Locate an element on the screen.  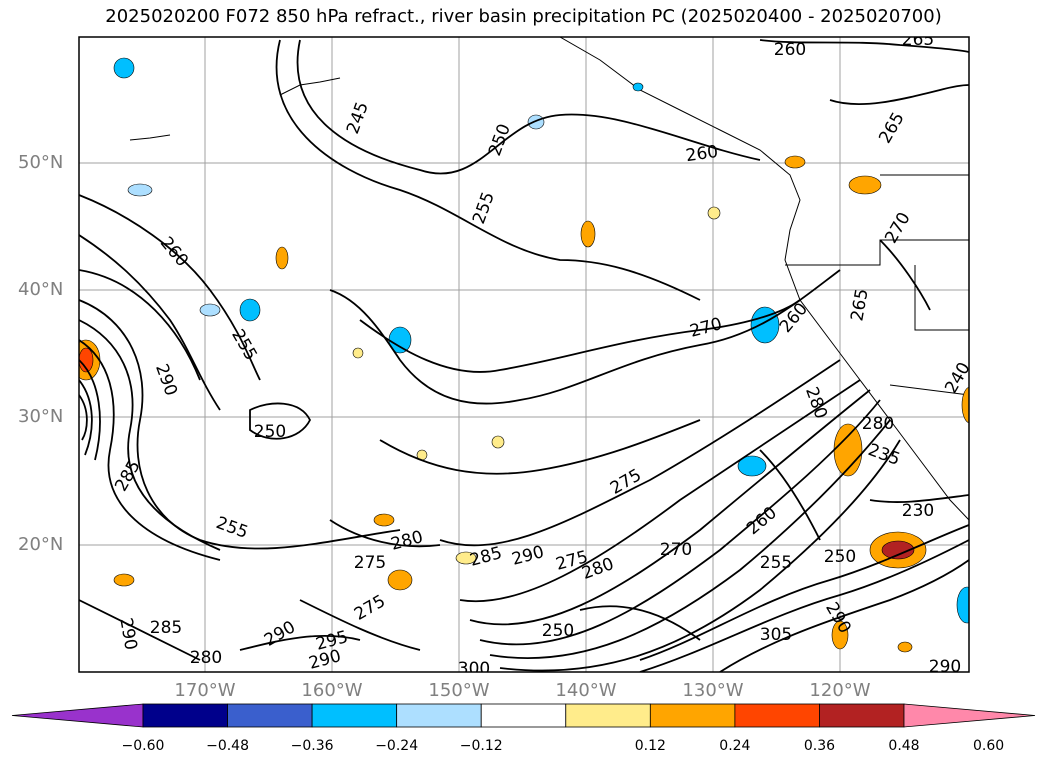
colorbar-tick-label: 0.48 is located at coordinates (904, 746).